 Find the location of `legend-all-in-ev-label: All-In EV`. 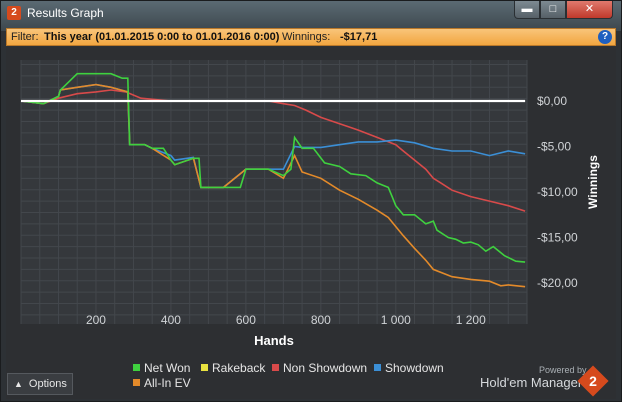

legend-all-in-ev-label: All-In EV is located at coordinates (167, 383).